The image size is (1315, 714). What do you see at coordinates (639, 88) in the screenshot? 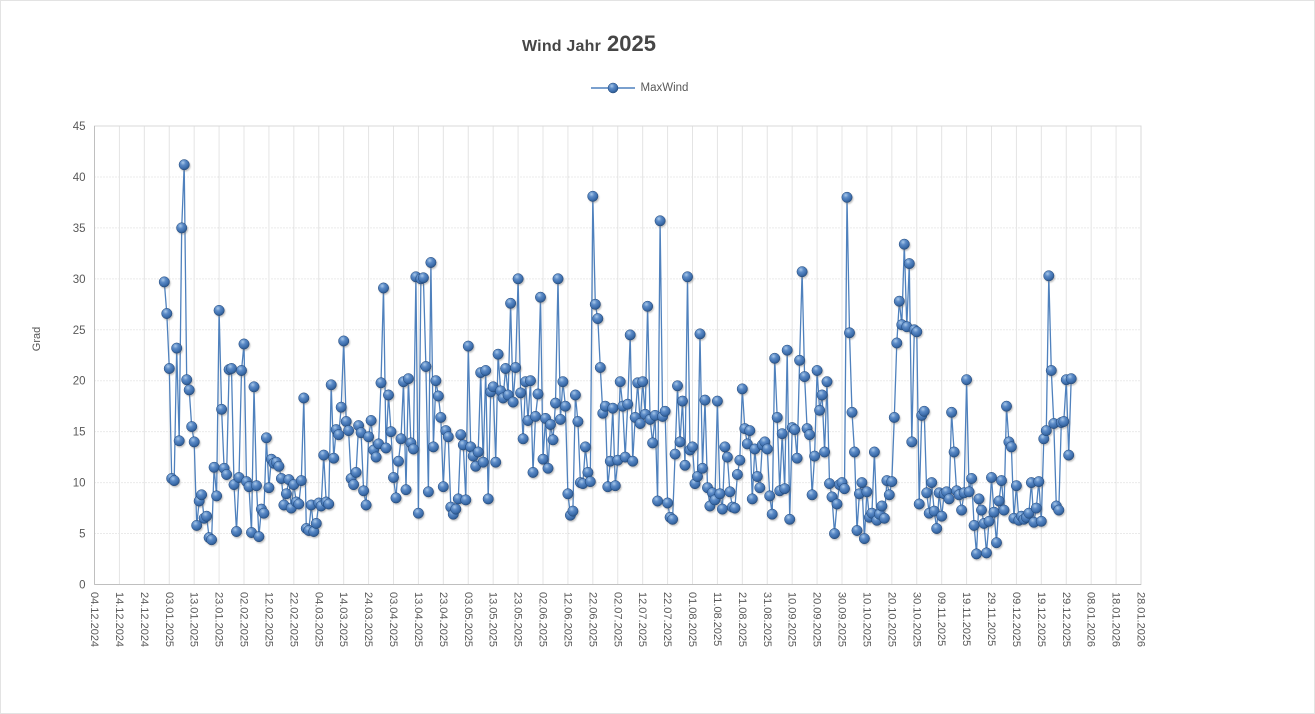
I see `legend: MaxWind` at bounding box center [639, 88].